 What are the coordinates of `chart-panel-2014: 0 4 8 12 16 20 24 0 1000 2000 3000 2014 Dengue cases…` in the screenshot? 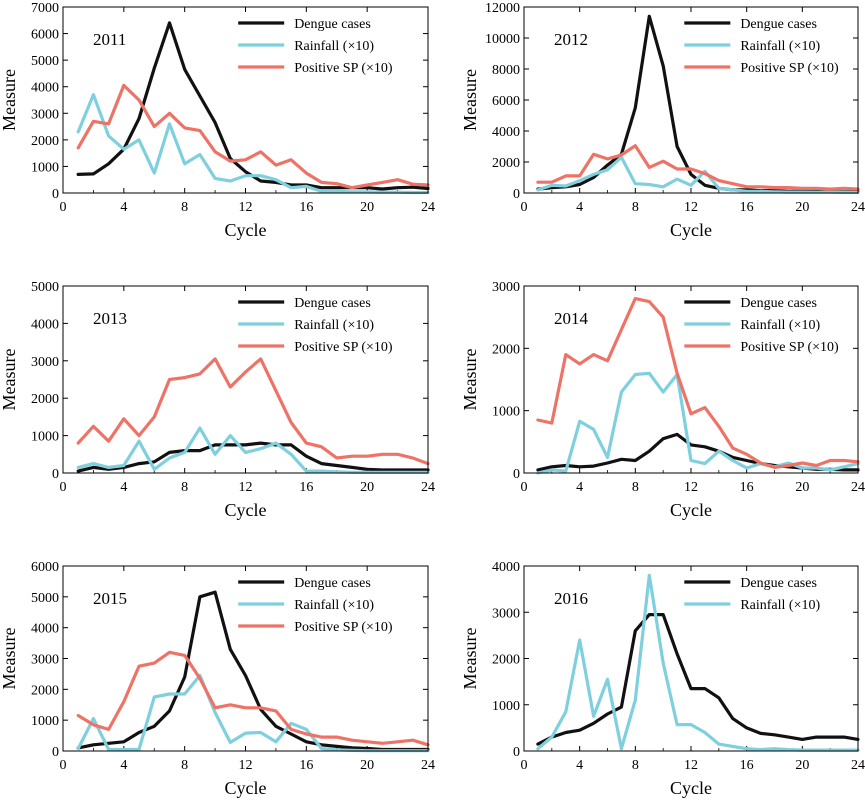 It's located at (662, 400).